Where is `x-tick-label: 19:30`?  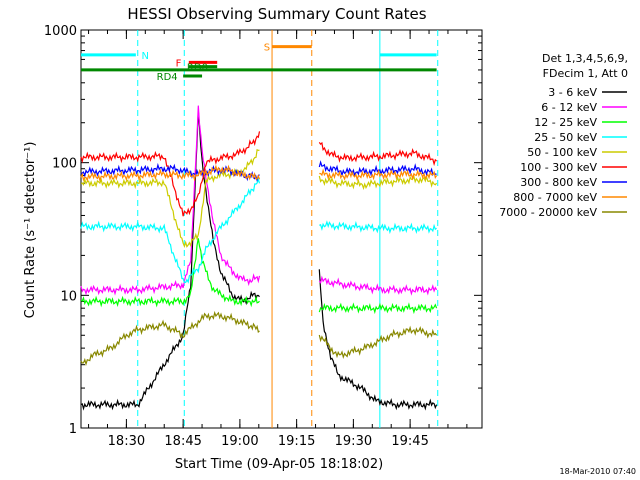
x-tick-label: 19:30 is located at coordinates (353, 441).